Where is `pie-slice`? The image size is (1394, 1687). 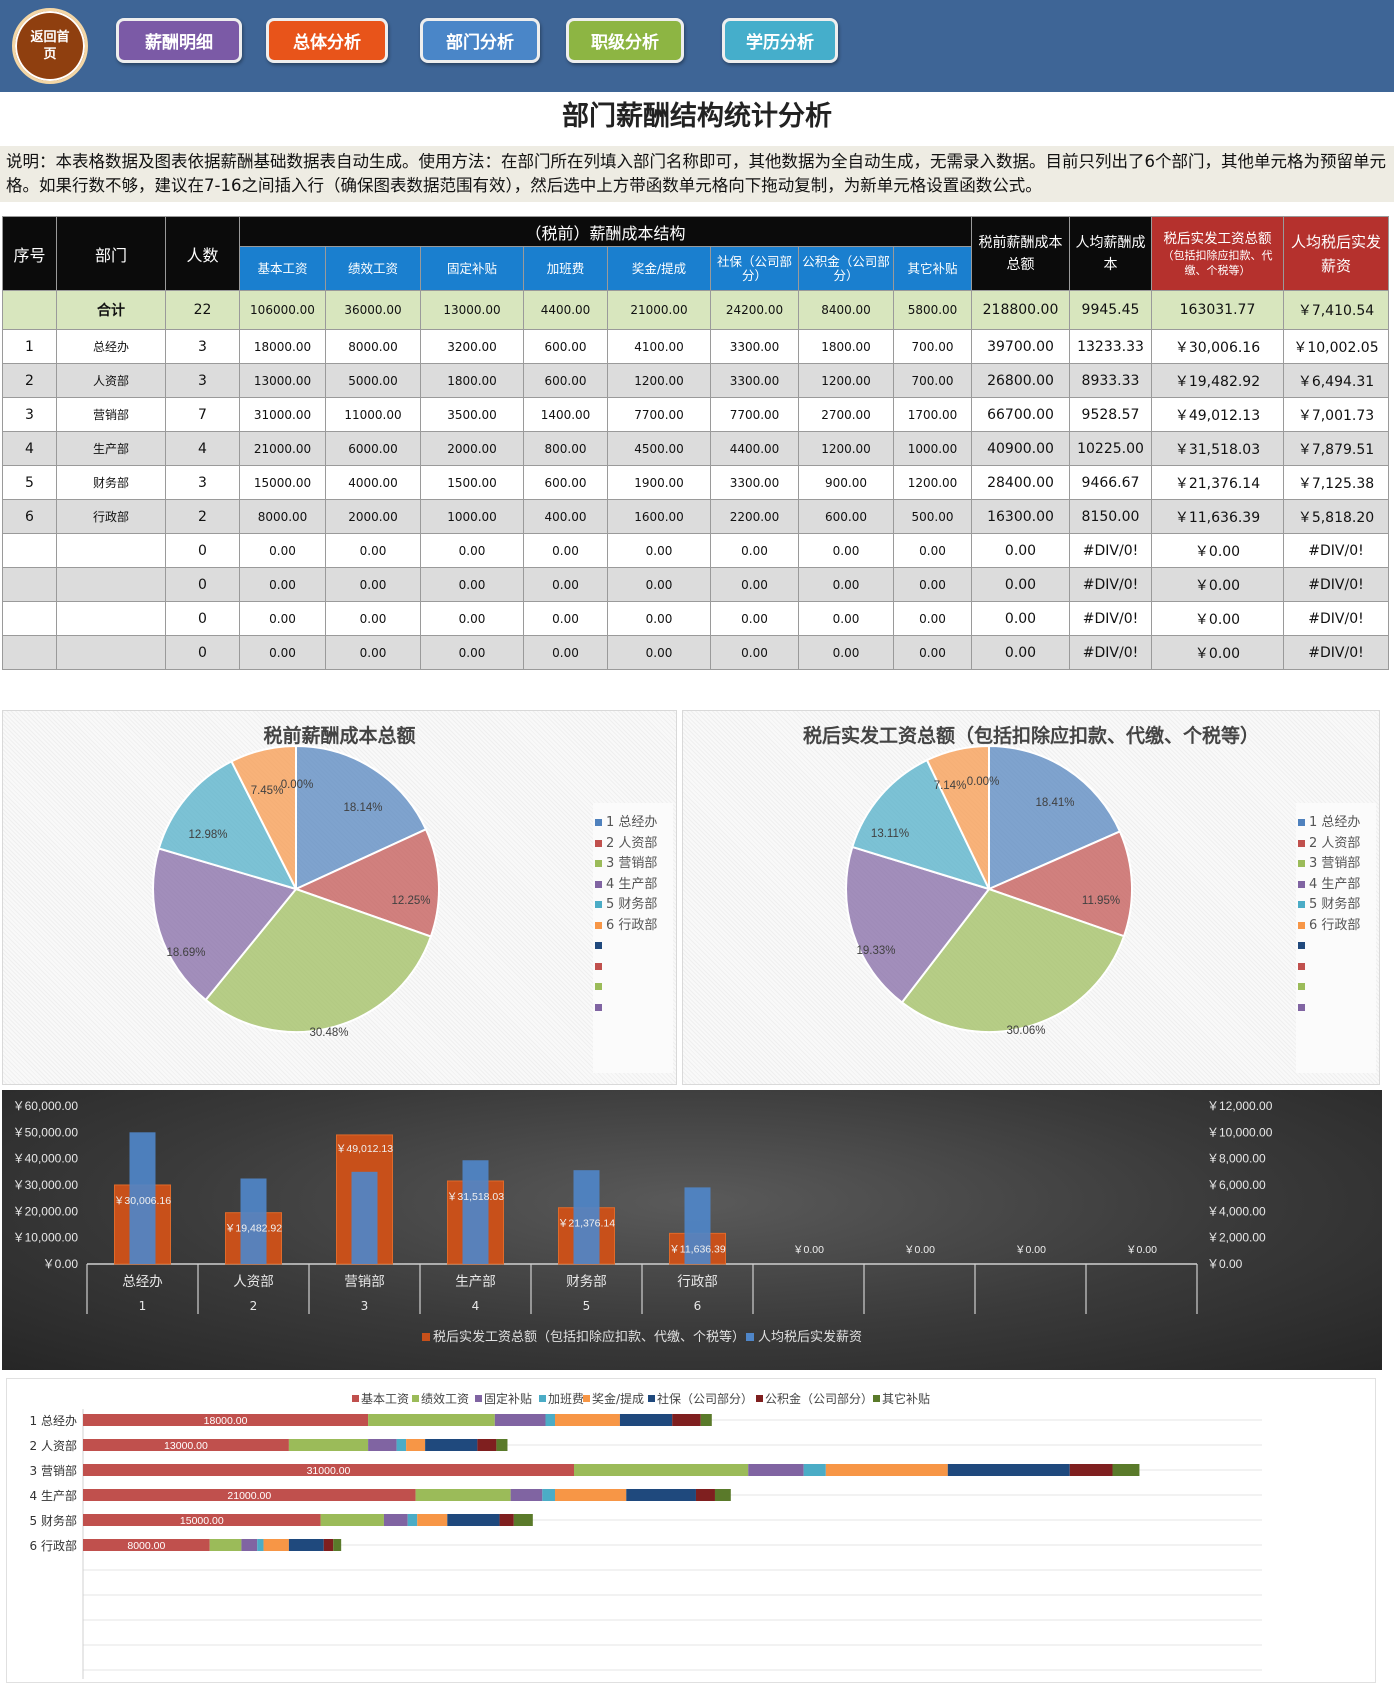
pie-slice is located at coordinates (225, 924).